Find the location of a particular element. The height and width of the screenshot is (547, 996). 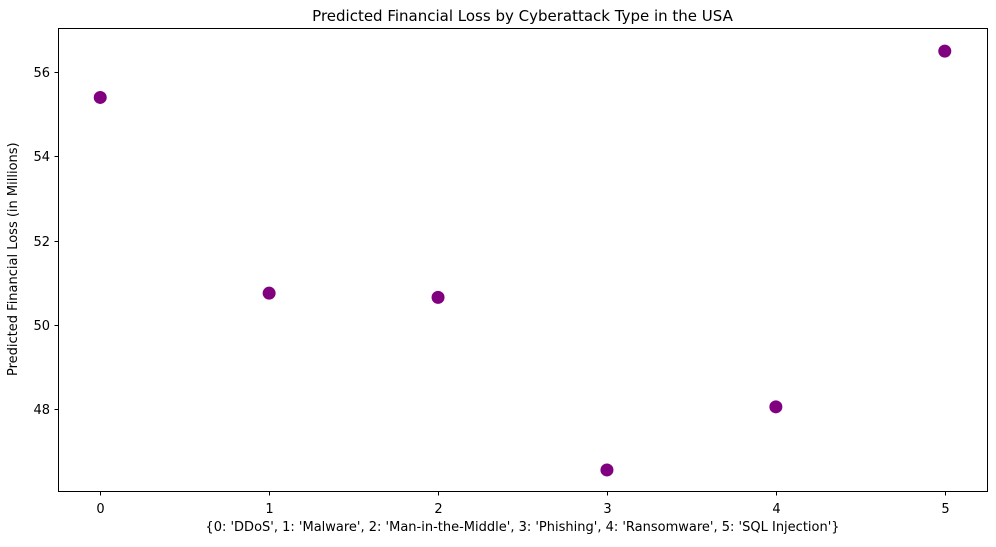

y-tick-label: 48 is located at coordinates (41, 410).